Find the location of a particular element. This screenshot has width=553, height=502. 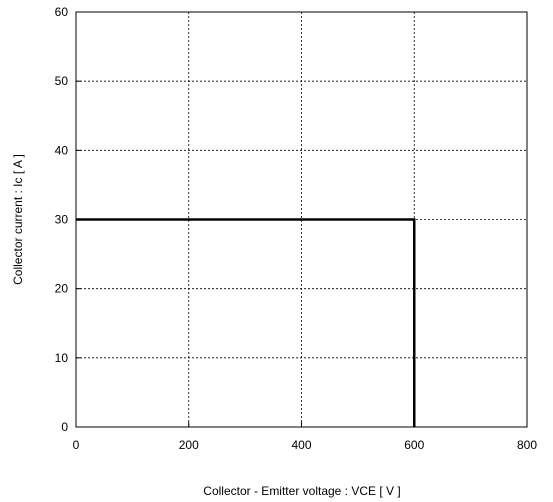

x-tick-label: 800 is located at coordinates (527, 445).